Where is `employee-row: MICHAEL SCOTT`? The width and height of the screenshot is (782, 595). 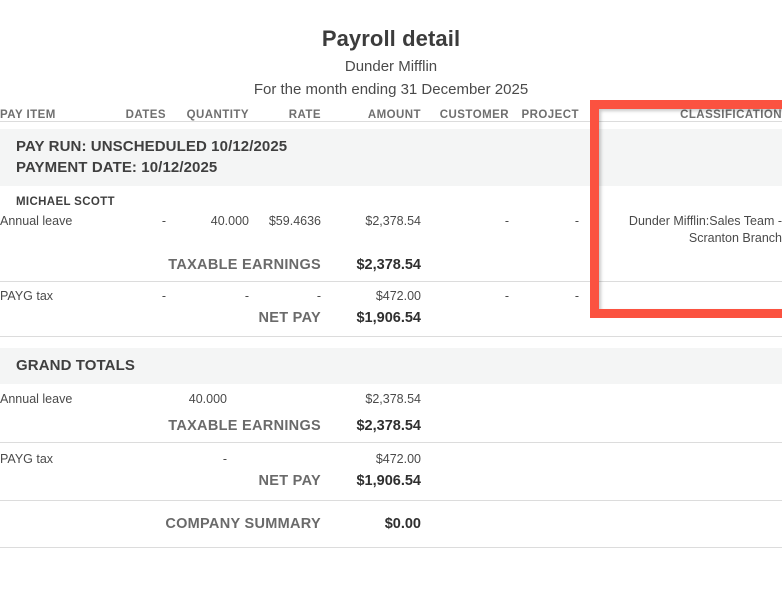
employee-row: MICHAEL SCOTT is located at coordinates (391, 198).